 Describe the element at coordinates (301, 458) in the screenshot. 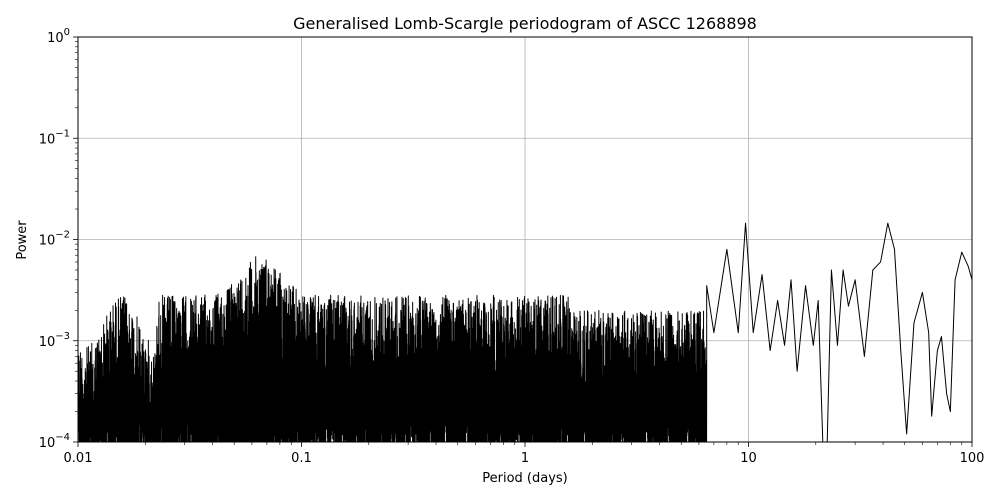

I see `x-tick-label: 0.1` at that location.